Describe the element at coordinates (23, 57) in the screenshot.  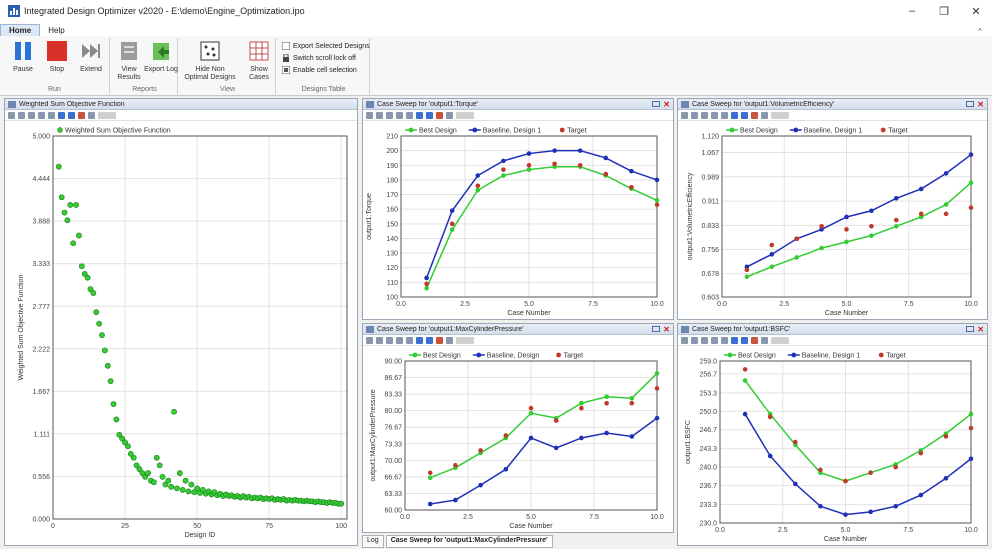
I see `pause-button: Pause` at that location.